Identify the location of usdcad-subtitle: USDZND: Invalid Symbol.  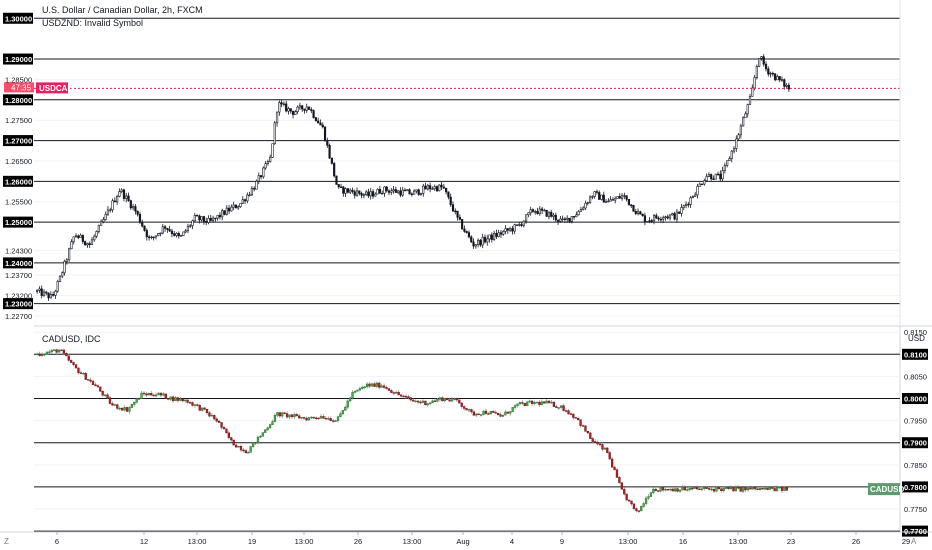
(92, 23).